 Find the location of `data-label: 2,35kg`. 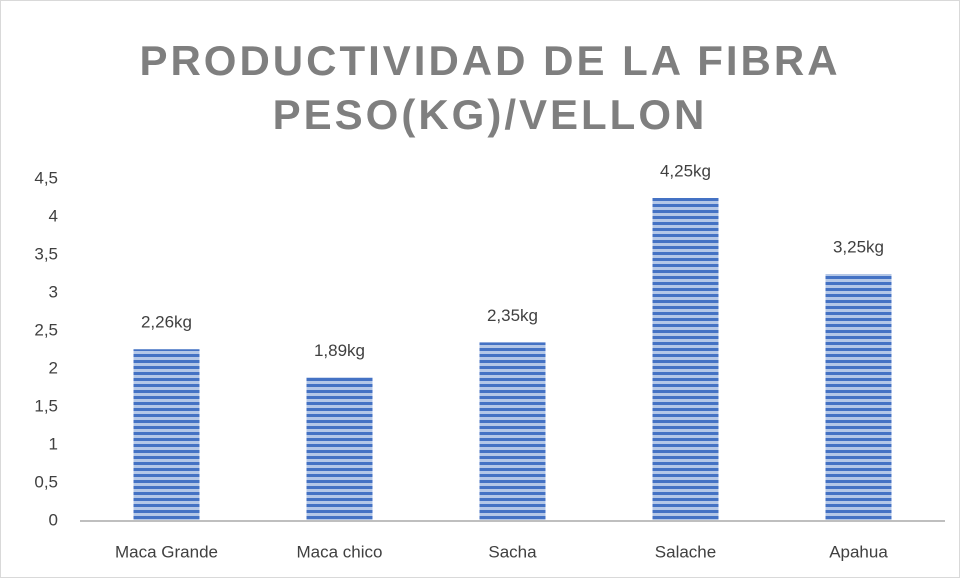

data-label: 2,35kg is located at coordinates (512, 315).